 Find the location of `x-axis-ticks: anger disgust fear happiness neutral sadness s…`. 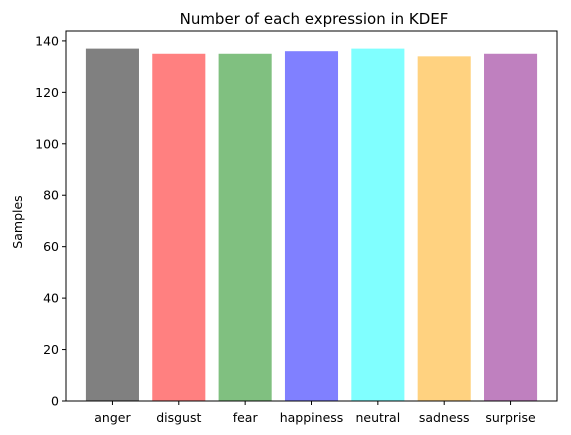

x-axis-ticks: anger disgust fear happiness neutral sadness s… is located at coordinates (315, 413).